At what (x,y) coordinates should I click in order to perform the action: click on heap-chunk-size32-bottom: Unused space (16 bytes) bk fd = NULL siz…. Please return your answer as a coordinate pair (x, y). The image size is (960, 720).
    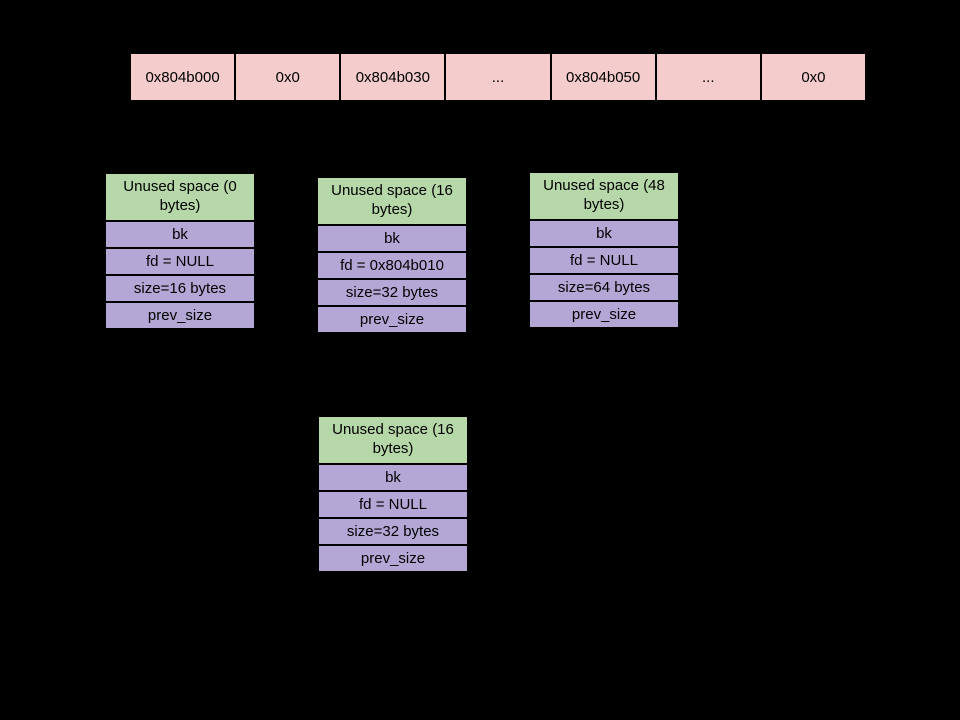
    Looking at the image, I should click on (393, 494).